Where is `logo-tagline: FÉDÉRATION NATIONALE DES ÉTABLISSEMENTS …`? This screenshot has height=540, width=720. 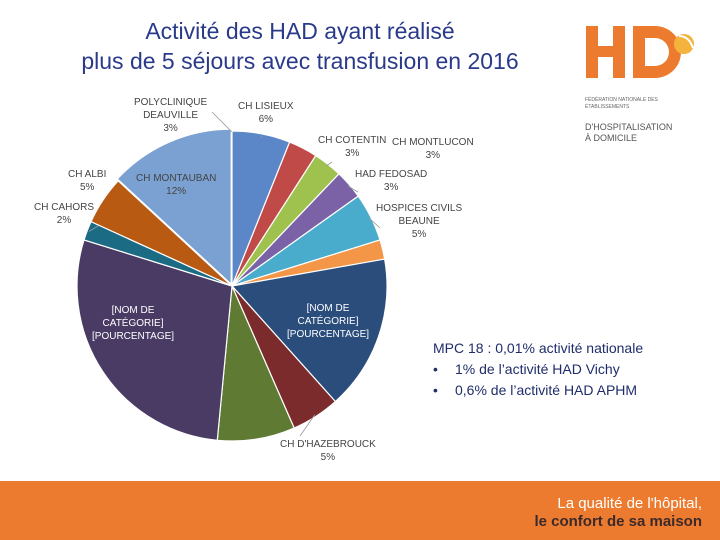 logo-tagline: FÉDÉRATION NATIONALE DES ÉTABLISSEMENTS … is located at coordinates (641, 115).